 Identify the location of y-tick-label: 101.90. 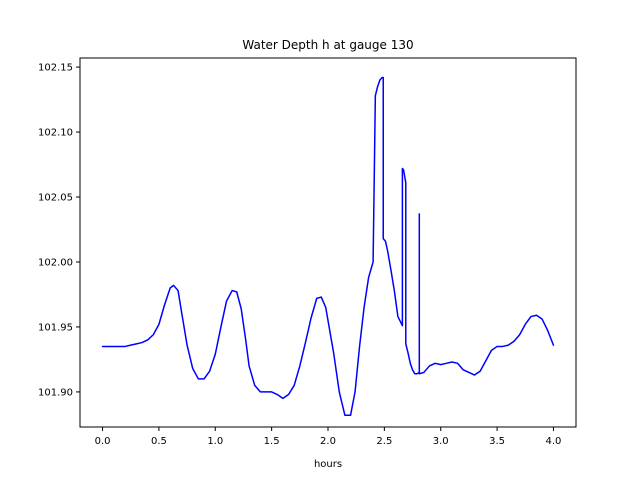
(55, 392).